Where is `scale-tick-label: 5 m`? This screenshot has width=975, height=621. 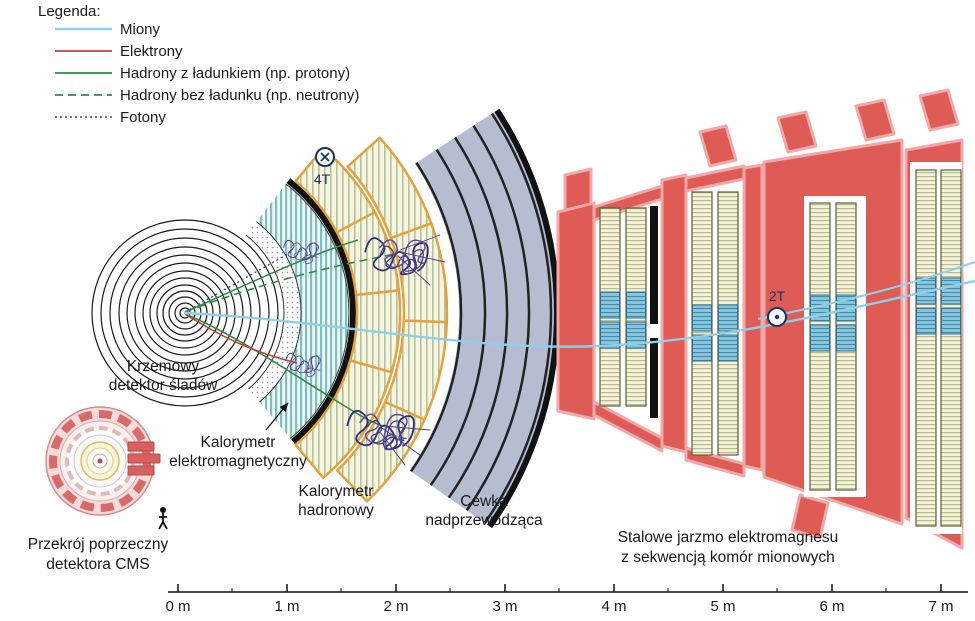
scale-tick-label: 5 m is located at coordinates (722, 606).